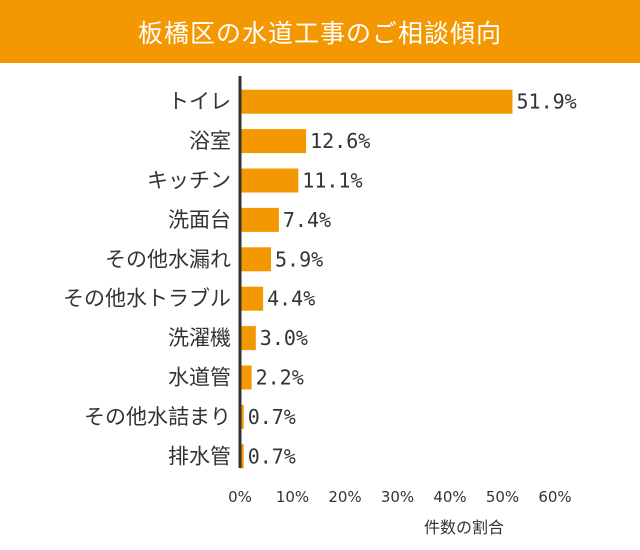 The width and height of the screenshot is (640, 550). What do you see at coordinates (199, 456) in the screenshot?
I see `category-label-9: 排水管` at bounding box center [199, 456].